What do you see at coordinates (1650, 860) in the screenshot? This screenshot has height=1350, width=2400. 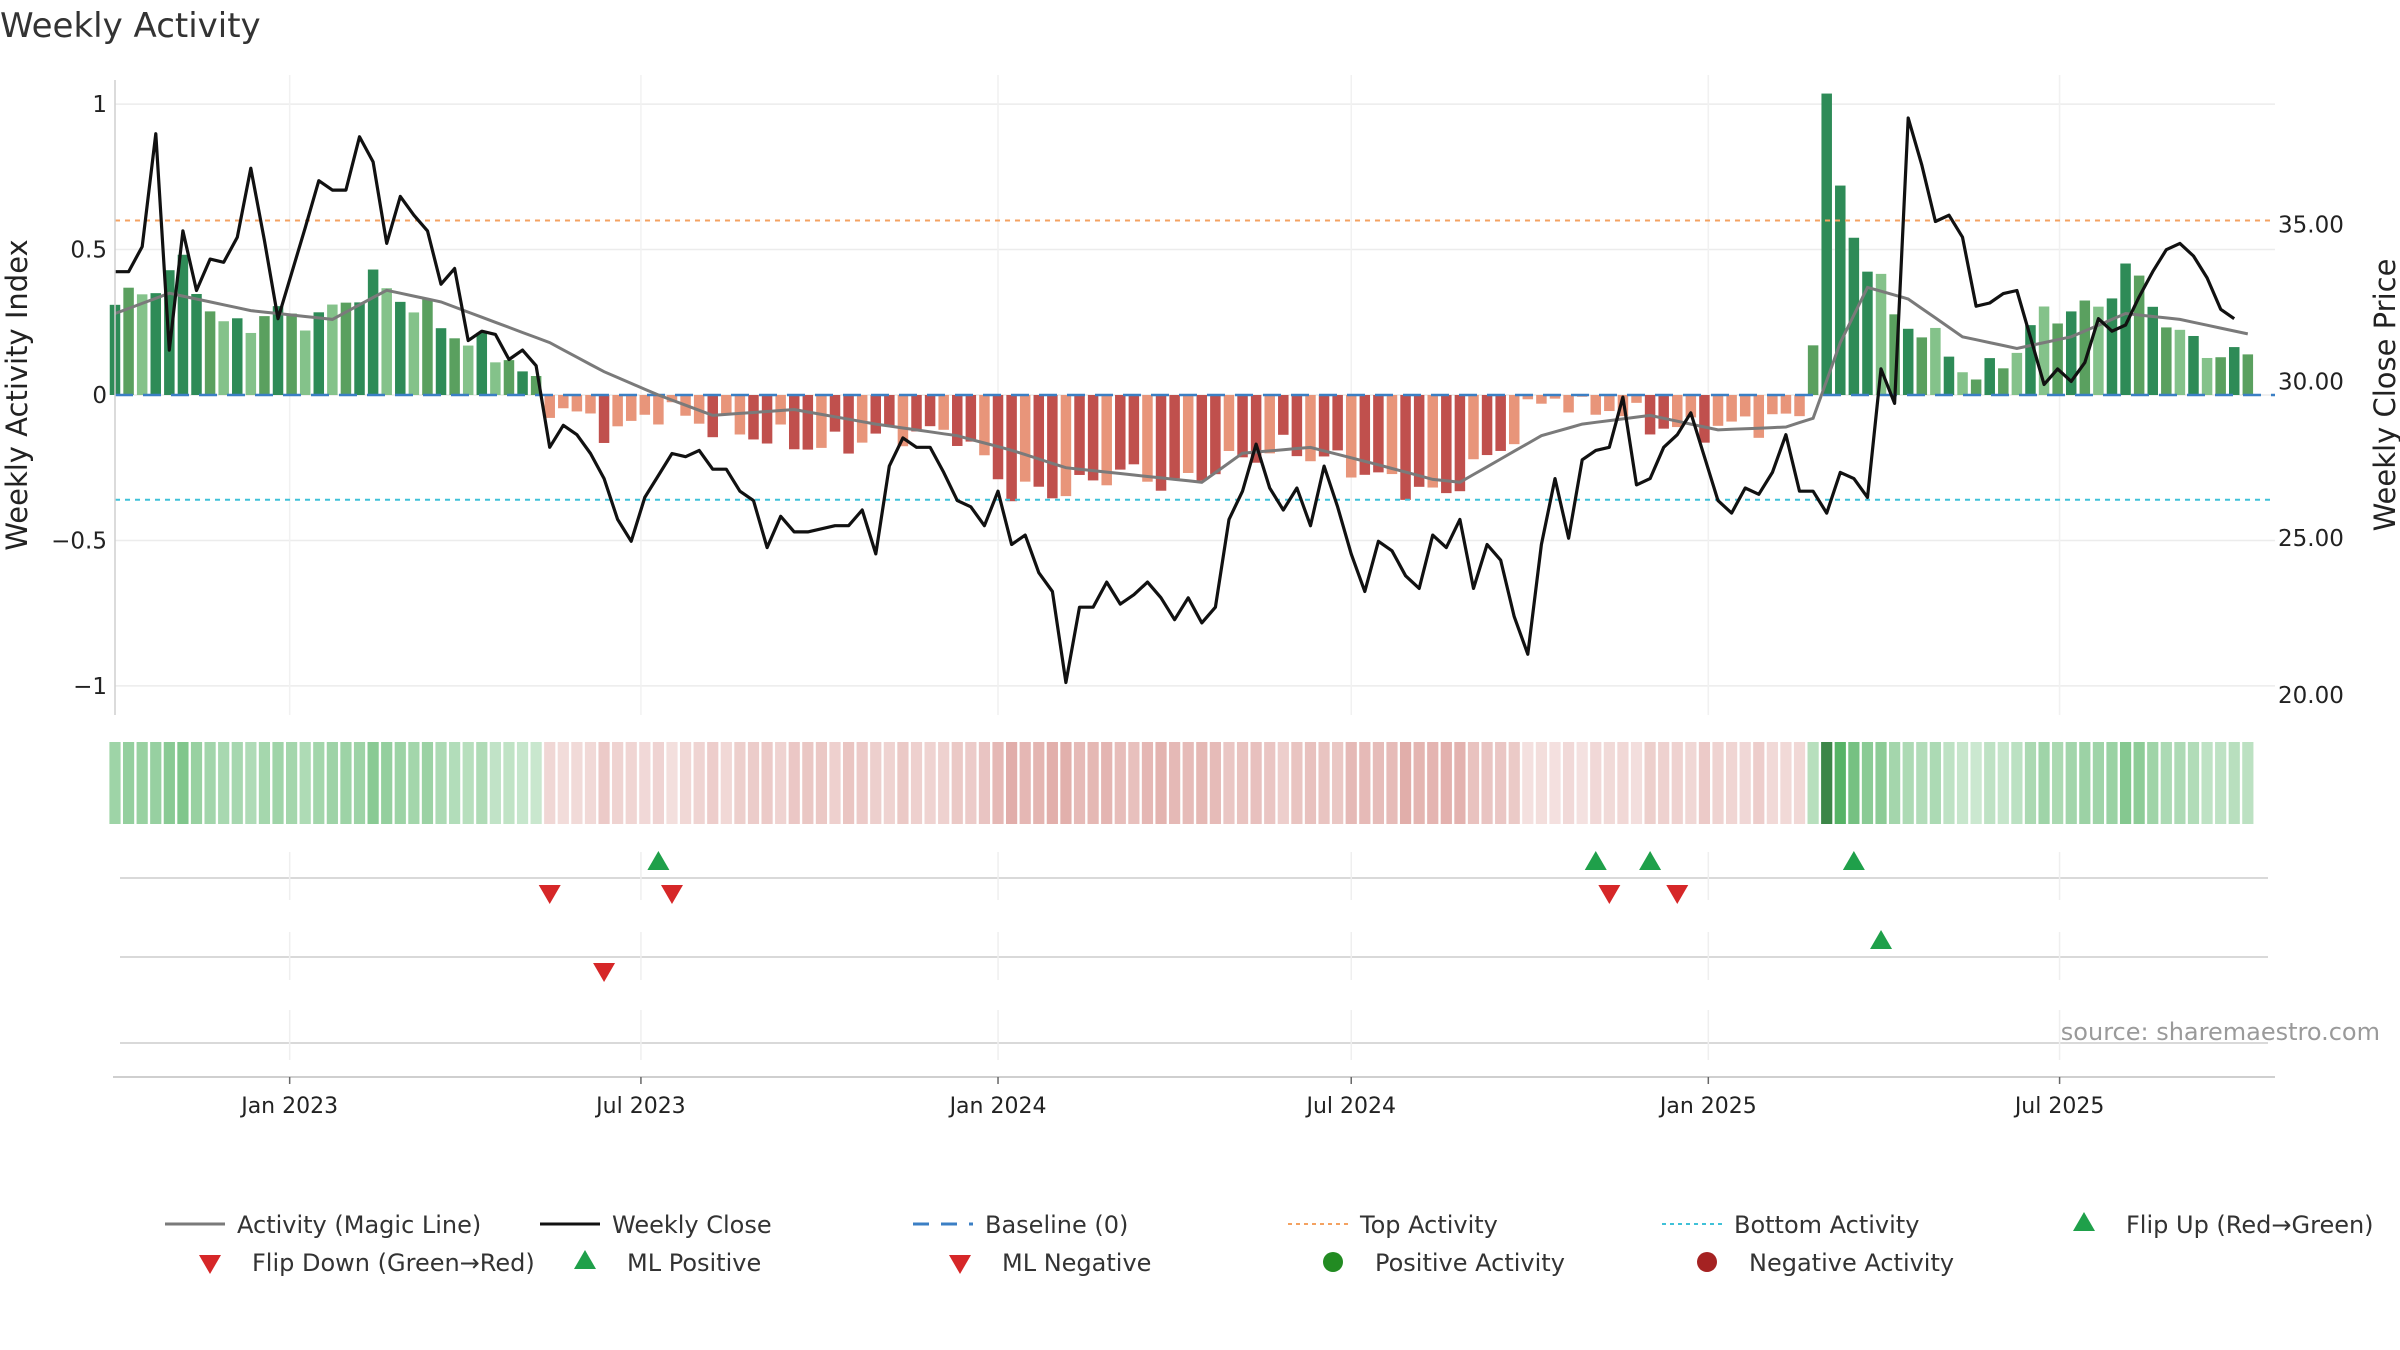 I see `flip-up-marker` at bounding box center [1650, 860].